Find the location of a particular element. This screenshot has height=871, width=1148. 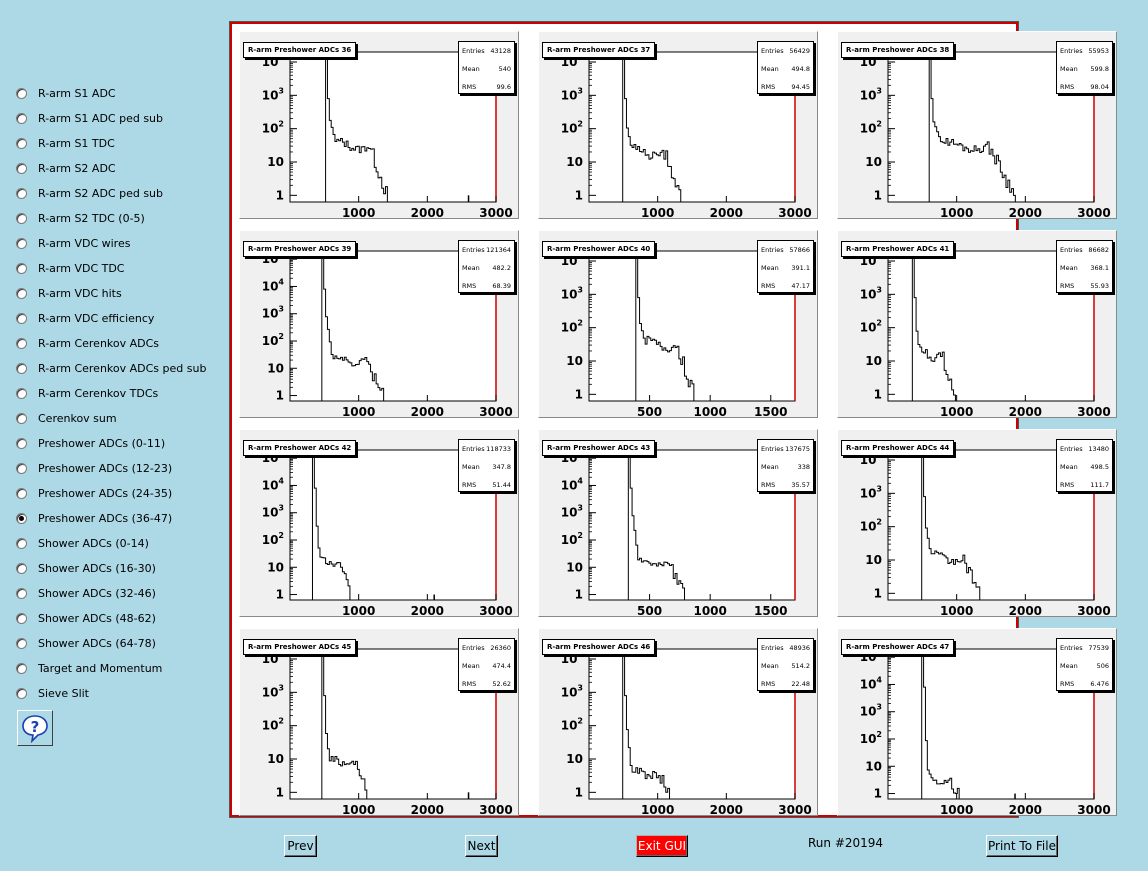

y-tick-label: 1 is located at coordinates (878, 794).